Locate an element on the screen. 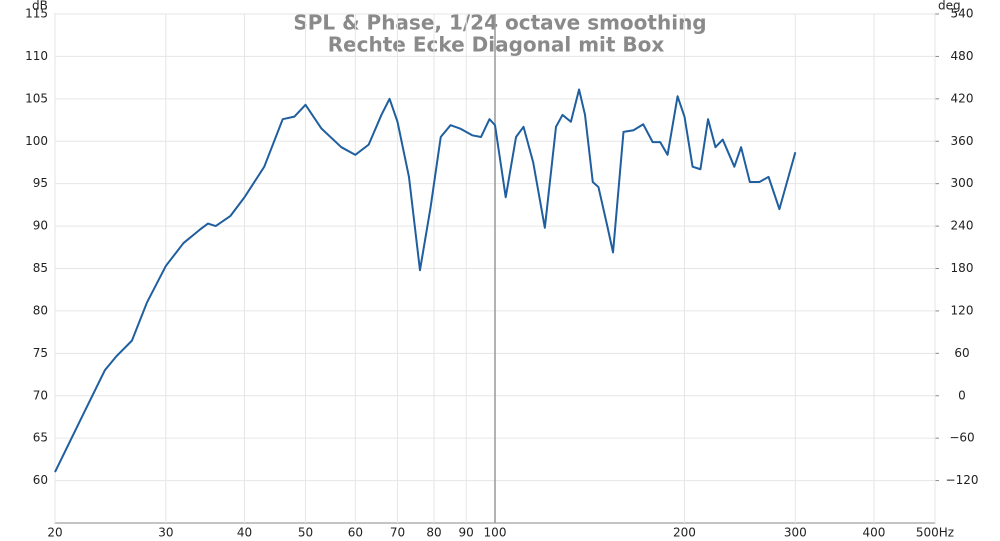  x-tick-label: 300 is located at coordinates (795, 533).